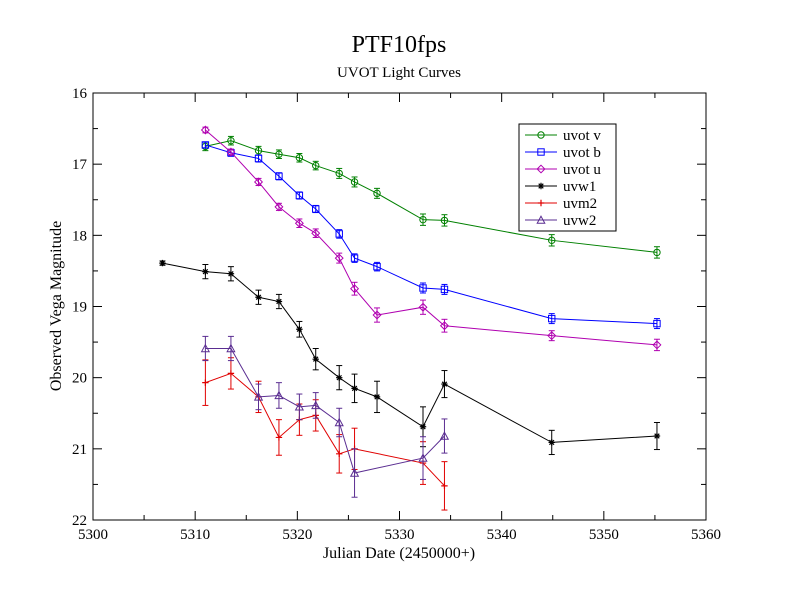 The height and width of the screenshot is (612, 792). What do you see at coordinates (541, 186) in the screenshot?
I see `legend-marker-uvw1` at bounding box center [541, 186].